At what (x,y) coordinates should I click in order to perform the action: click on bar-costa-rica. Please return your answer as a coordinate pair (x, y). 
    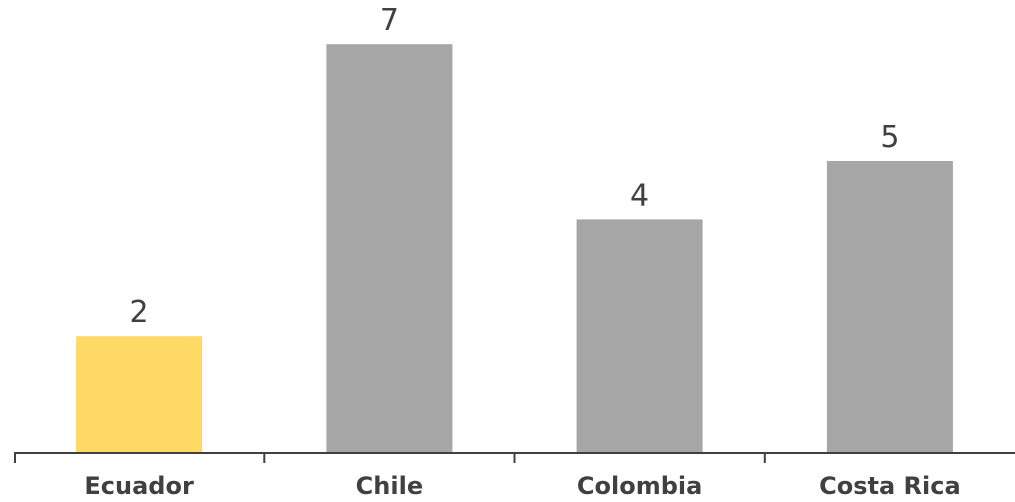
    Looking at the image, I should click on (889, 307).